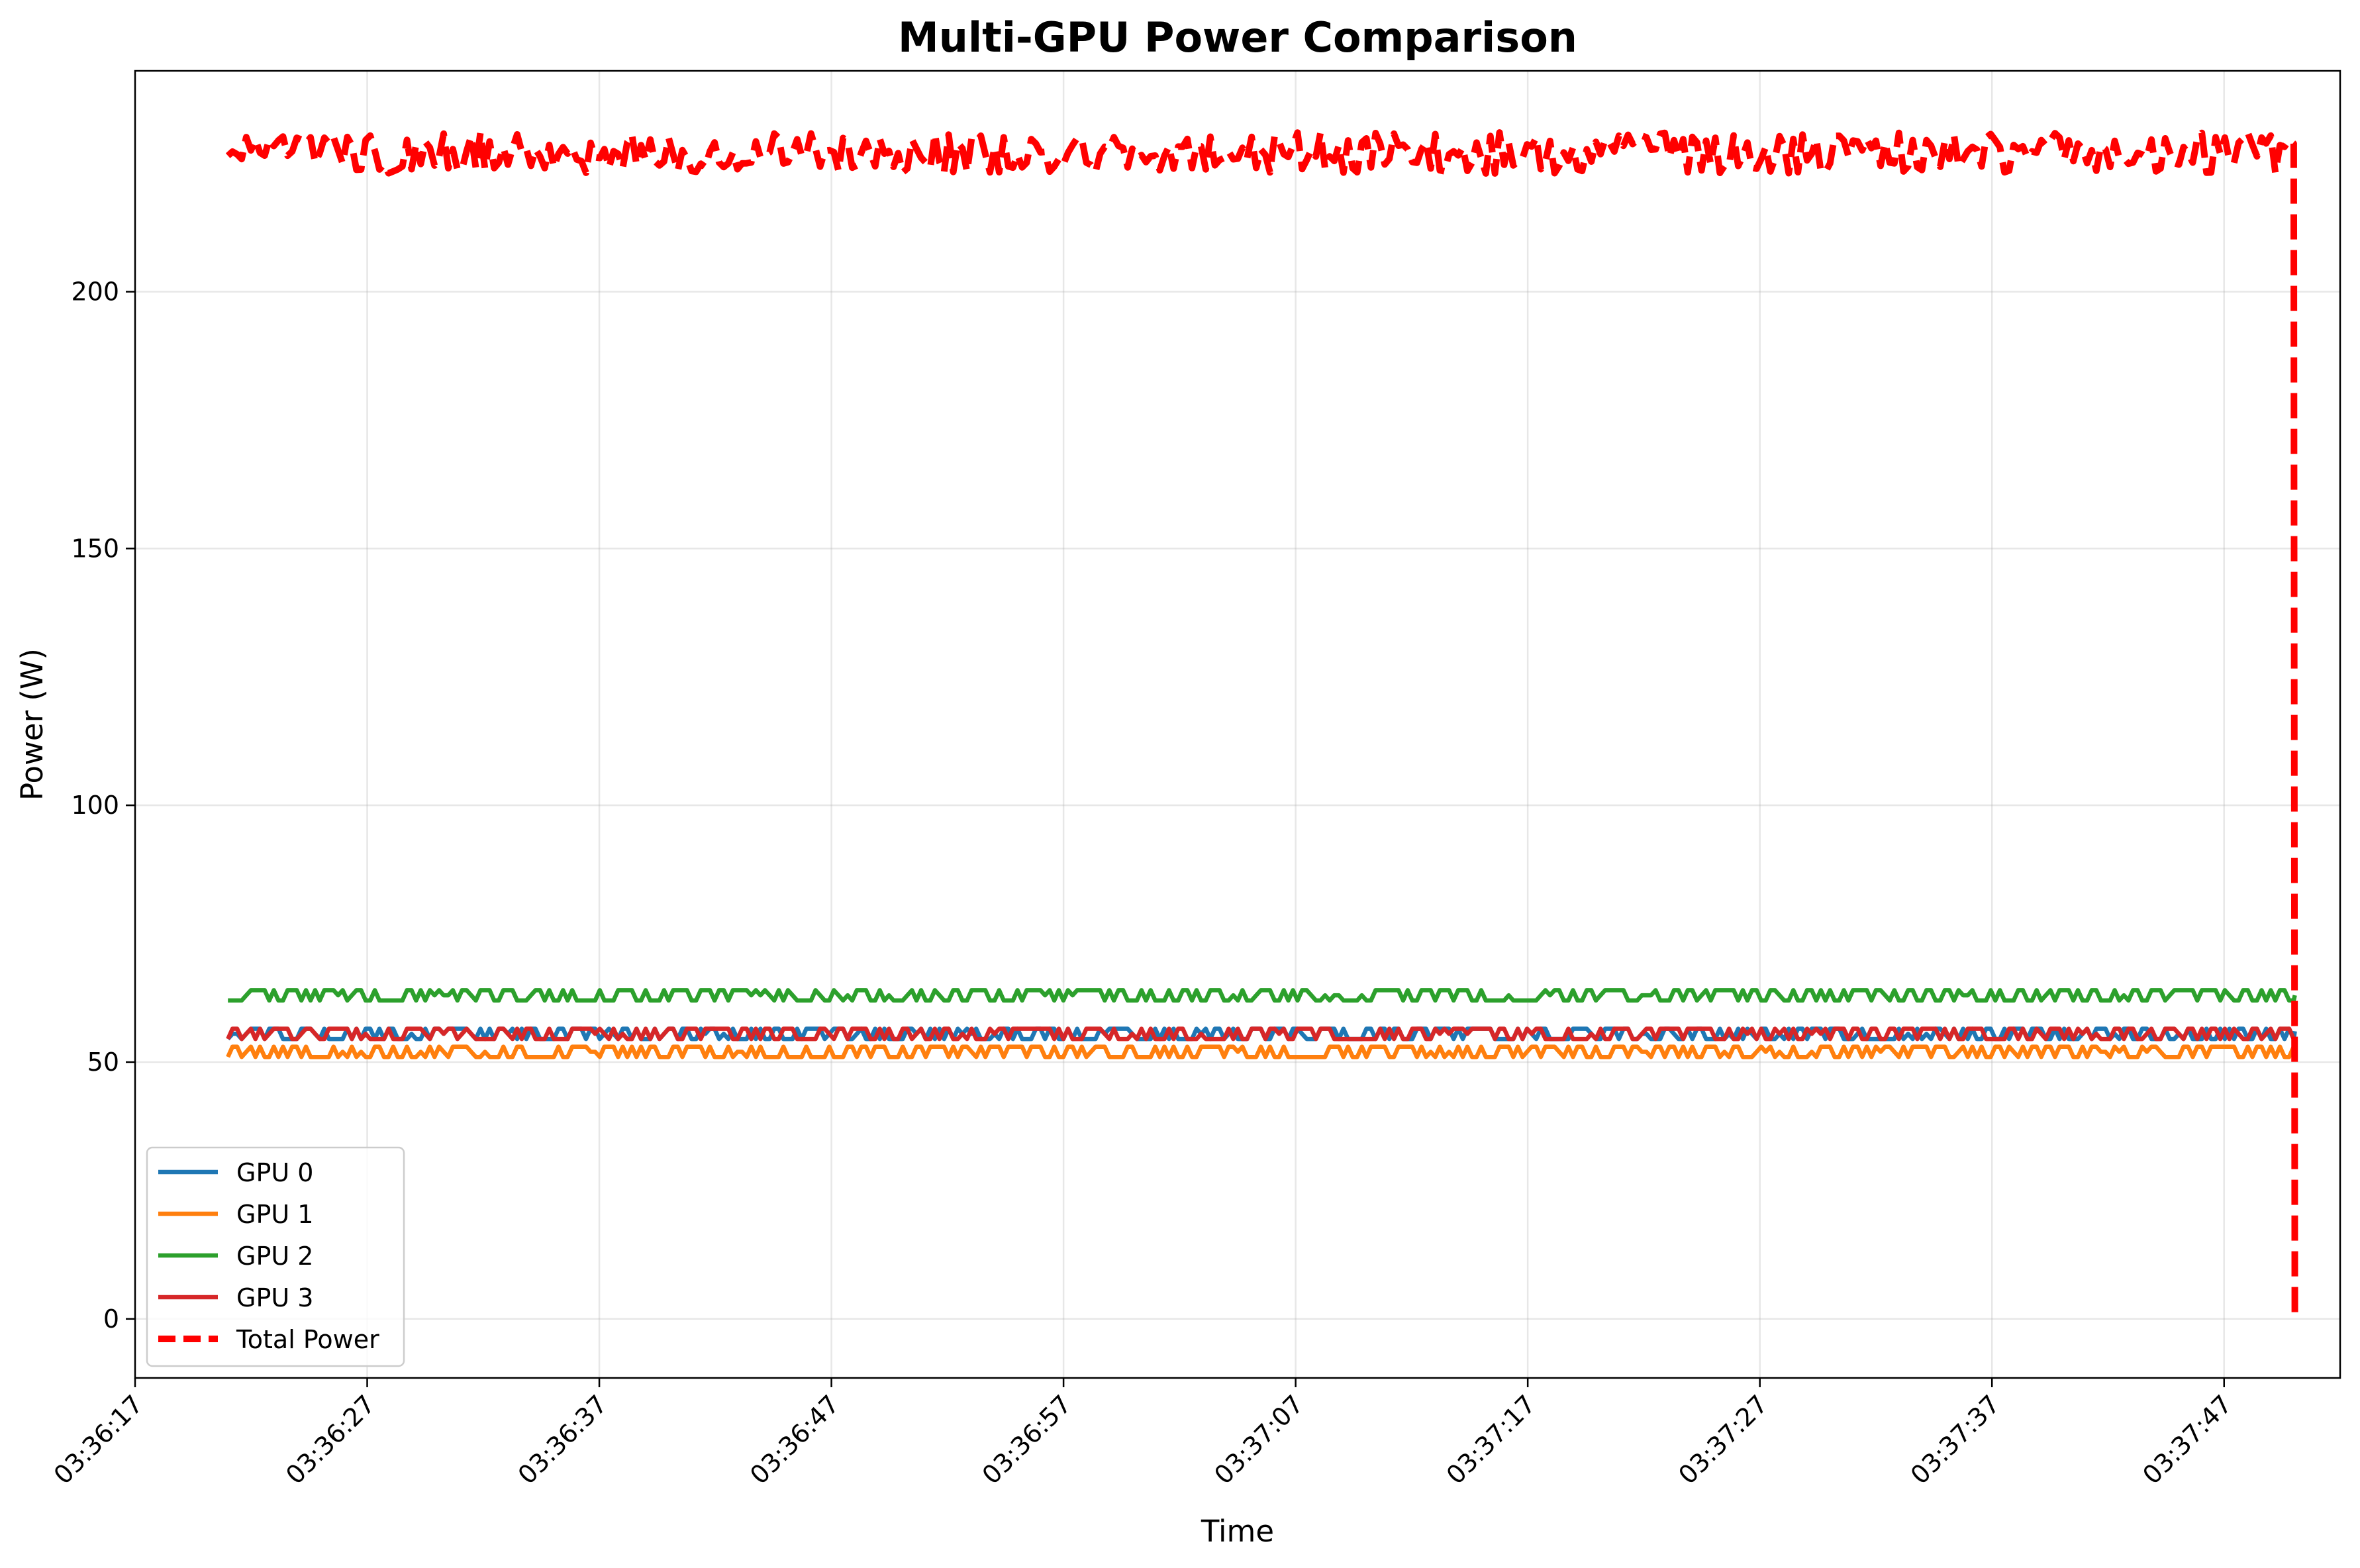 This screenshot has height=1568, width=2360. I want to click on legend-label: GPU 0, so click(274, 1172).